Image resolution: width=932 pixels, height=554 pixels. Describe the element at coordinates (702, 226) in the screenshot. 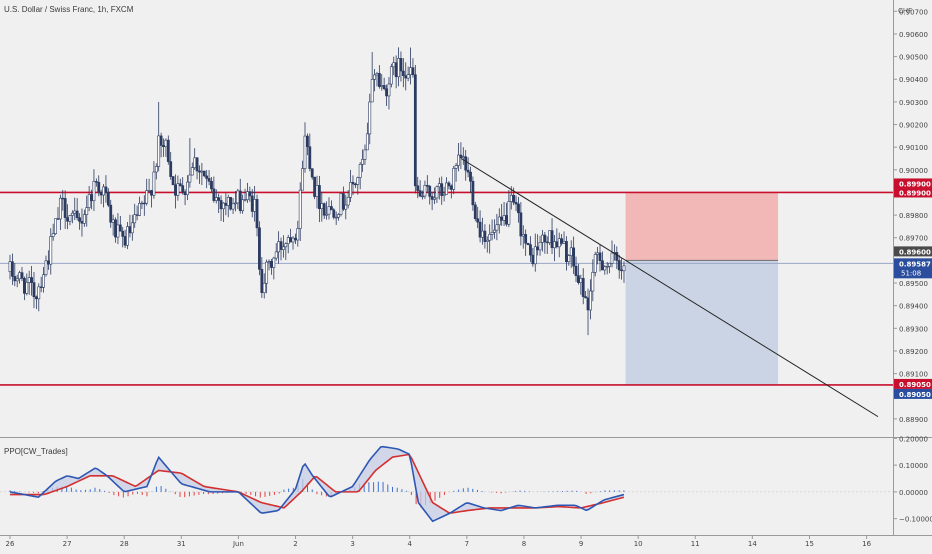

I see `stop-loss-zone` at that location.